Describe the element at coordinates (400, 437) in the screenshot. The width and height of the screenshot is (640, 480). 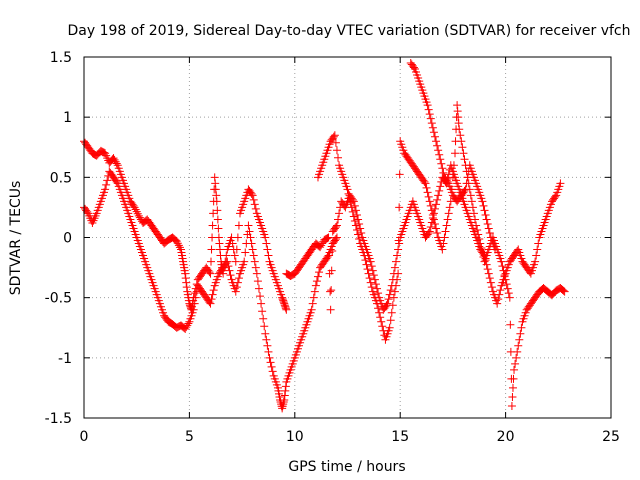
I see `x-tick-label: 15` at that location.